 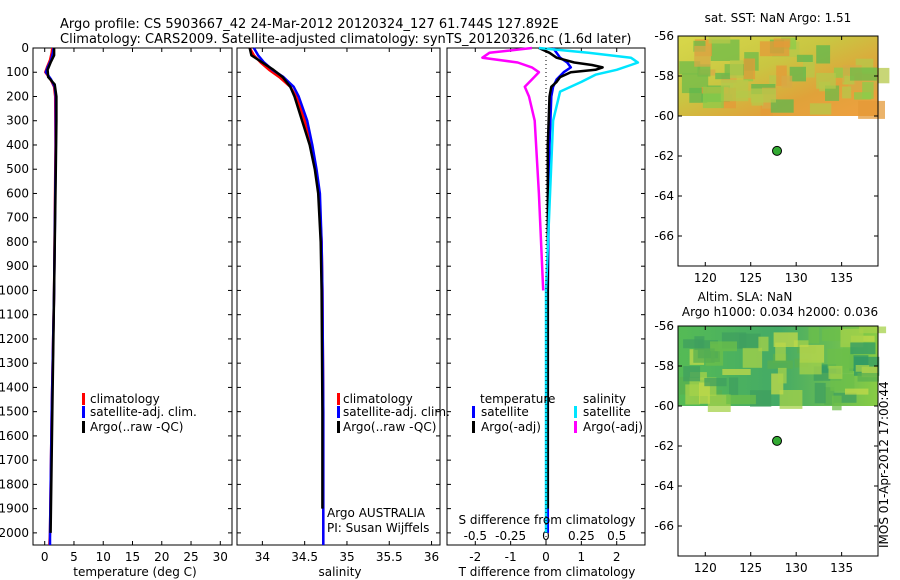 What do you see at coordinates (616, 536) in the screenshot?
I see `s-tick-label: 0.5` at bounding box center [616, 536].